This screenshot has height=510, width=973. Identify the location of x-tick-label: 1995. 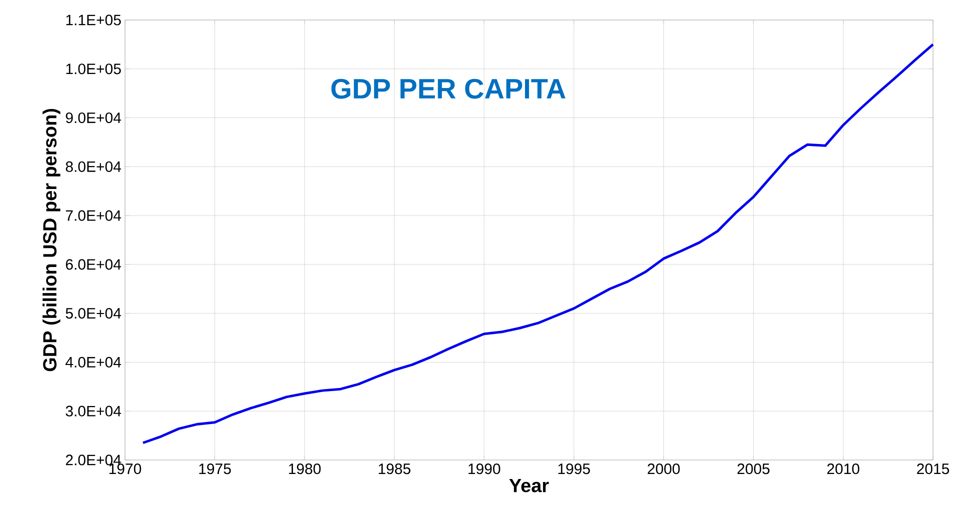
(574, 469).